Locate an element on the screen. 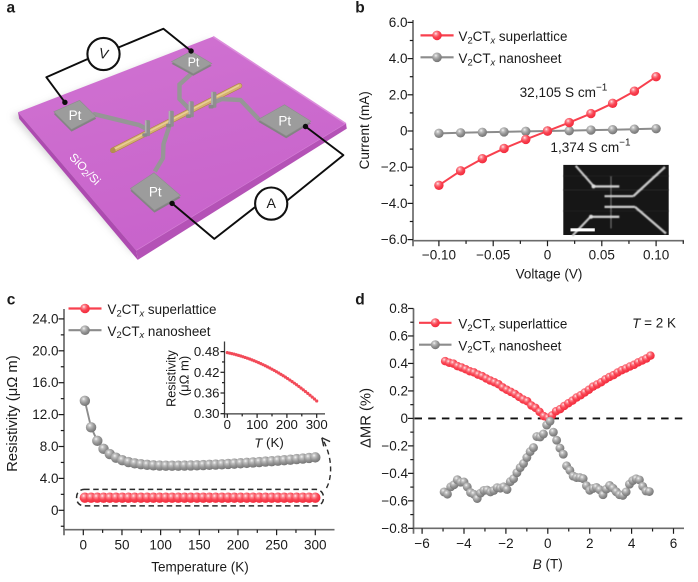 The width and height of the screenshot is (698, 582). svg-text: (μΩ m) is located at coordinates (184, 376).